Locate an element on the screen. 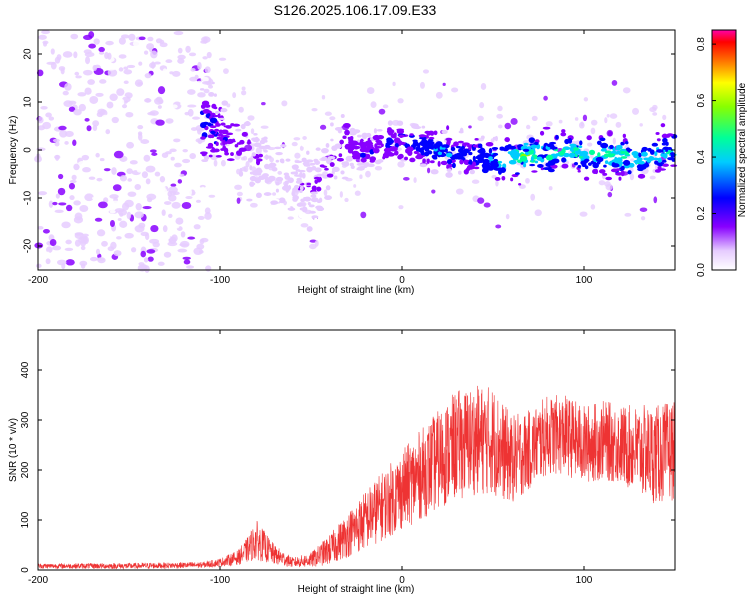 The width and height of the screenshot is (750, 600). colorbar-gradient is located at coordinates (724, 150).